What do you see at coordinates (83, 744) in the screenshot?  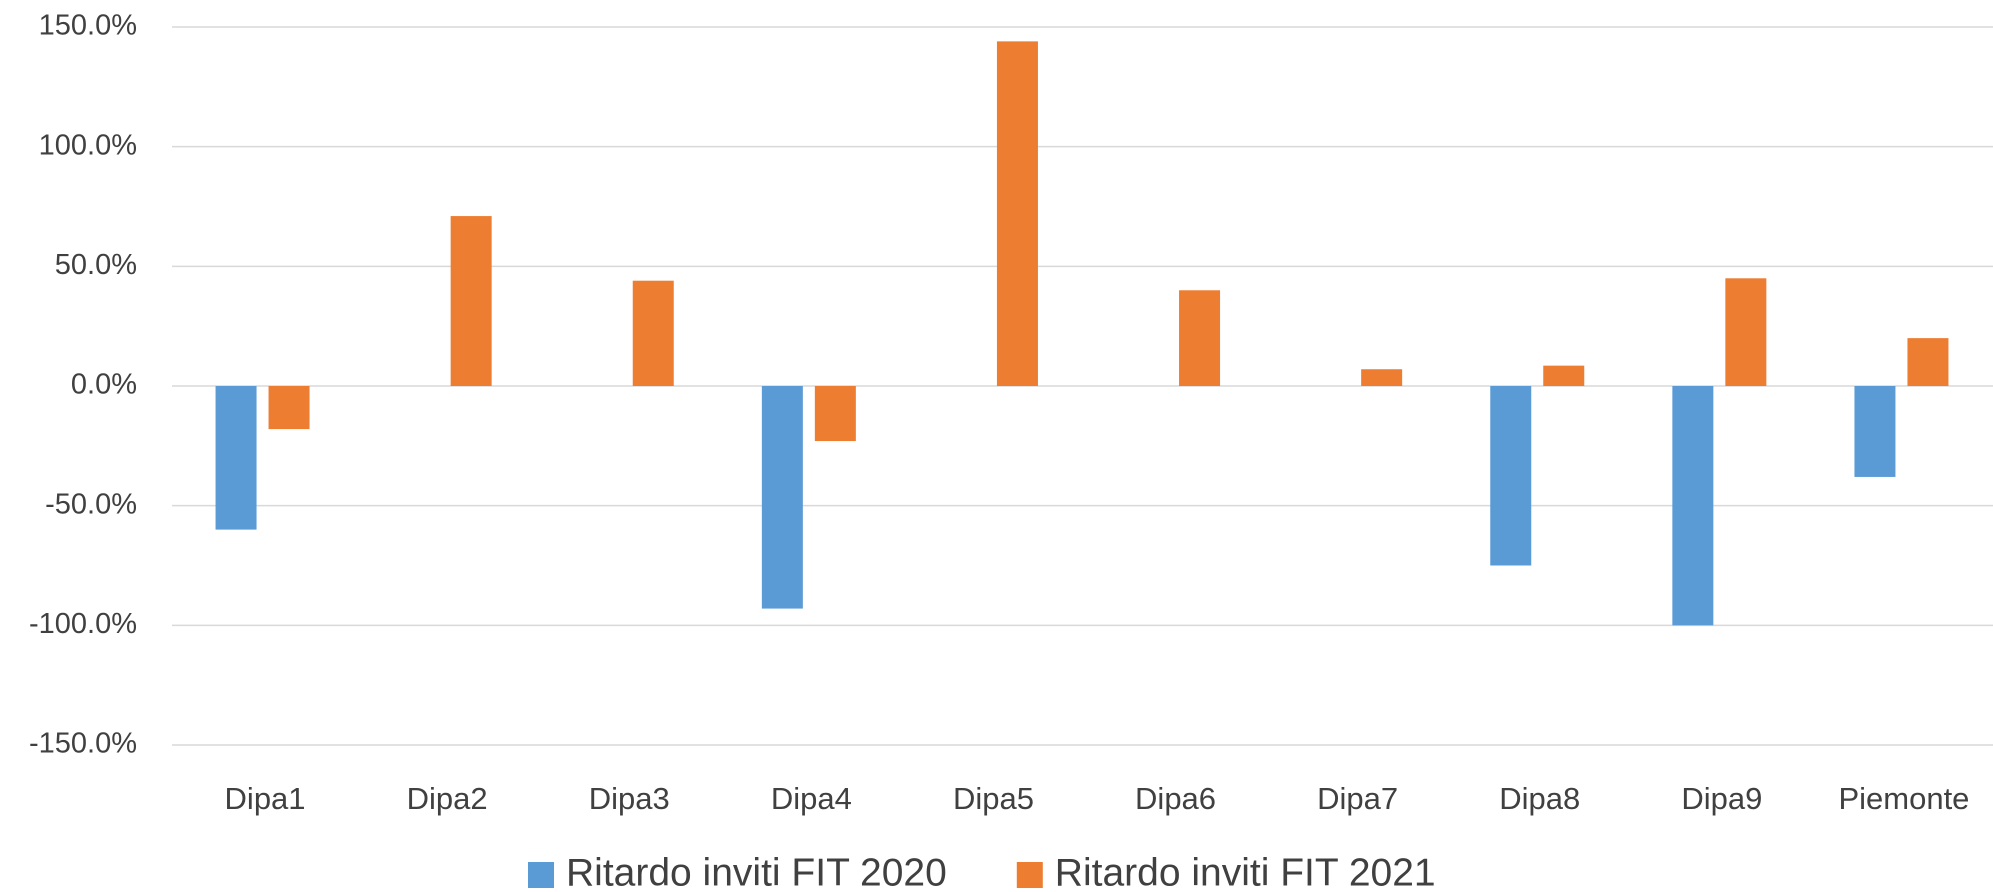 I see `y-tick-label: -150.0%` at bounding box center [83, 744].